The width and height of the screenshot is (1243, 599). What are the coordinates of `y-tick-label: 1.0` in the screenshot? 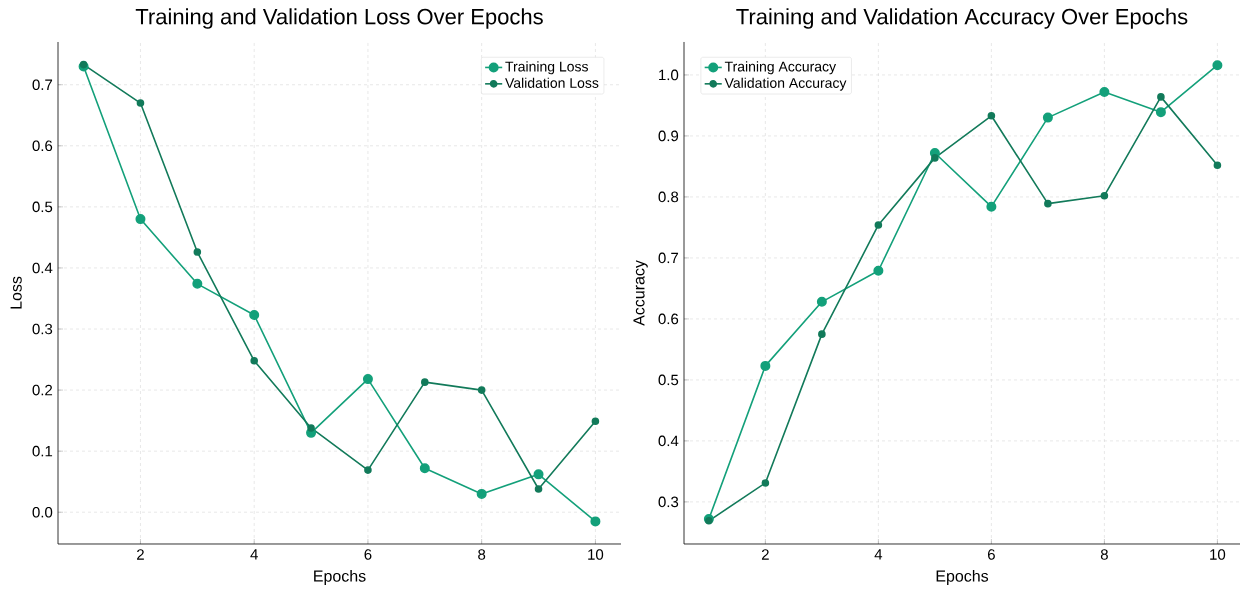 It's located at (669, 75).